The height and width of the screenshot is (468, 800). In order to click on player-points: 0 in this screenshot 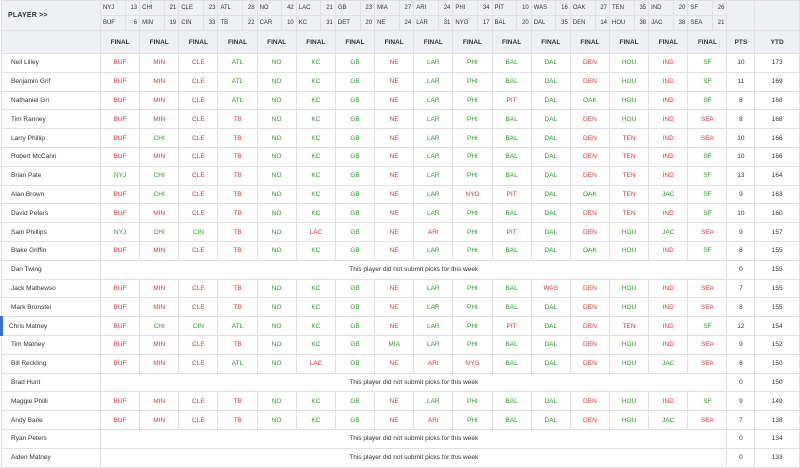, I will do `click(741, 457)`.